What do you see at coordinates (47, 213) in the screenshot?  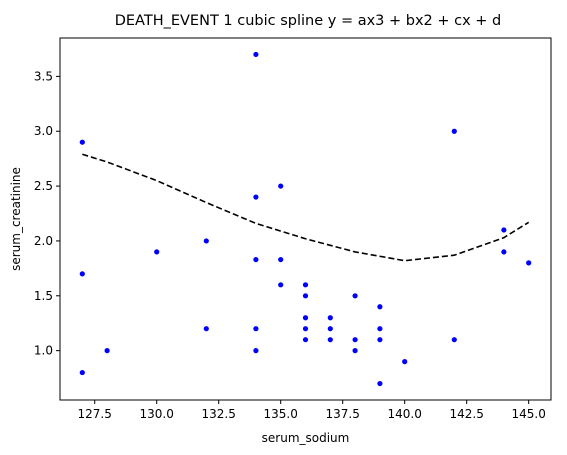 I see `y-axis: 1.0 1.5 2.0 2.5 3.0 3.5` at bounding box center [47, 213].